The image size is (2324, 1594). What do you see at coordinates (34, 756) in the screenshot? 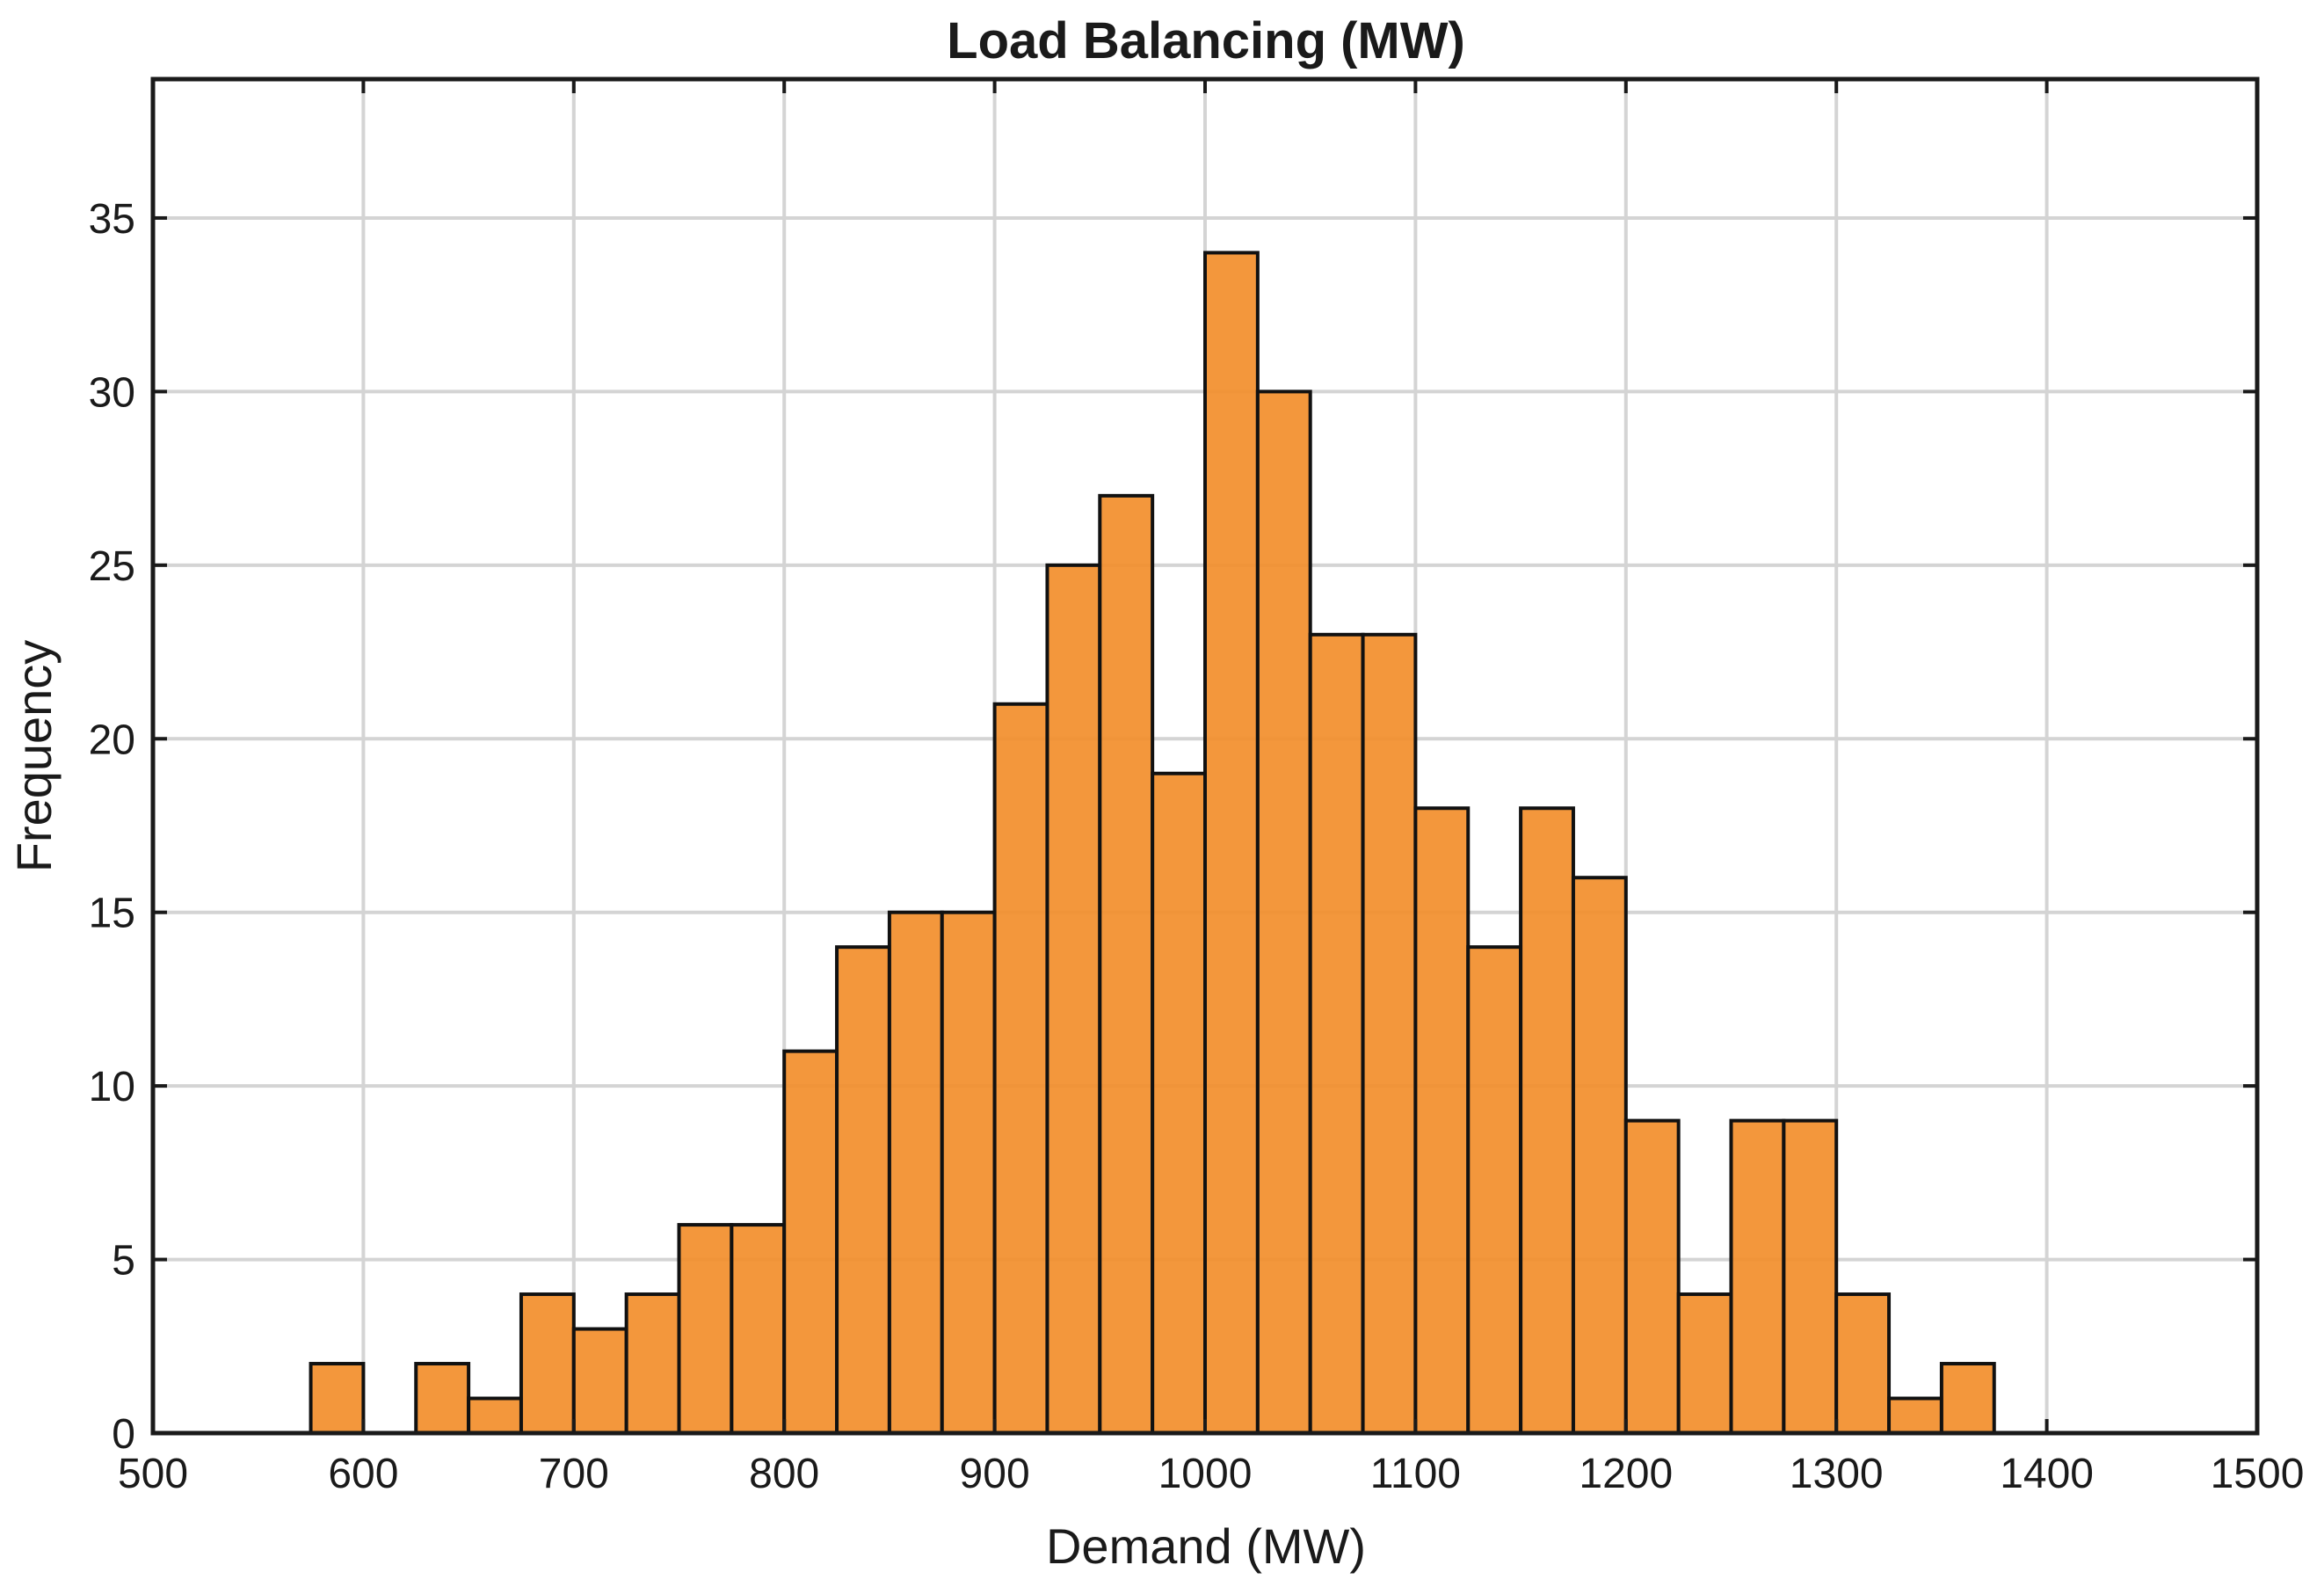
I see `y-axis-label: Frequency` at bounding box center [34, 756].